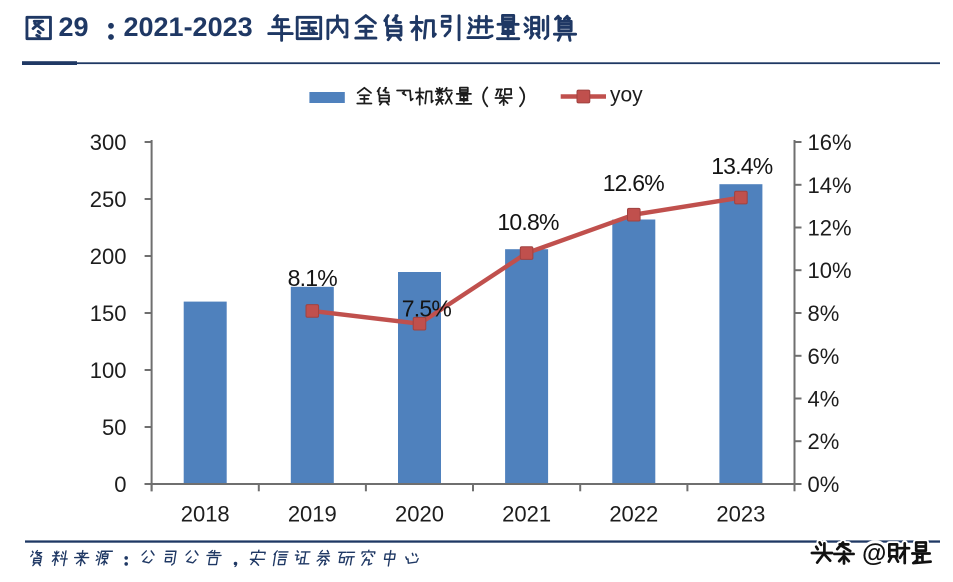 The width and height of the screenshot is (953, 582). What do you see at coordinates (108, 256) in the screenshot?
I see `svg-text: 200` at bounding box center [108, 256].